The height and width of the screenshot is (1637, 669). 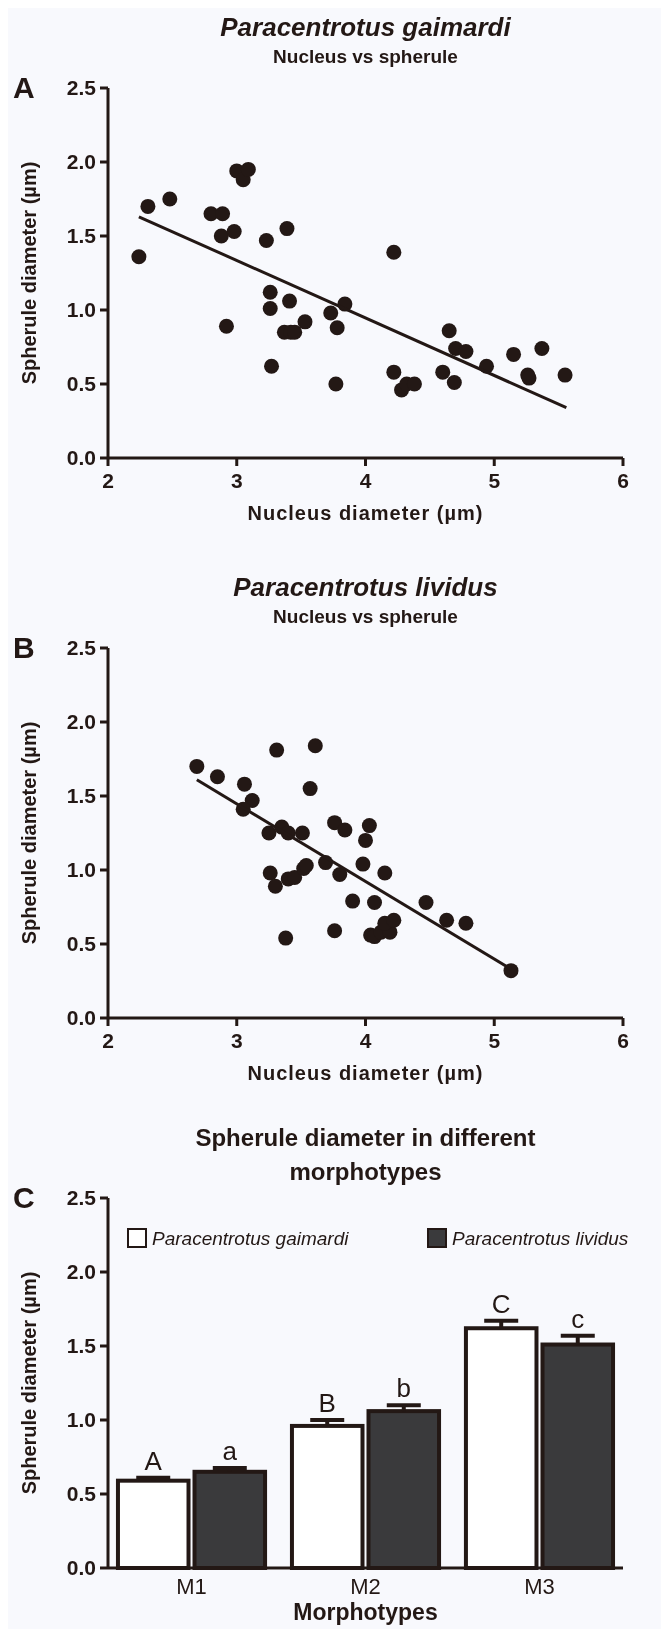 What do you see at coordinates (153, 1460) in the screenshot?
I see `annotation: A` at bounding box center [153, 1460].